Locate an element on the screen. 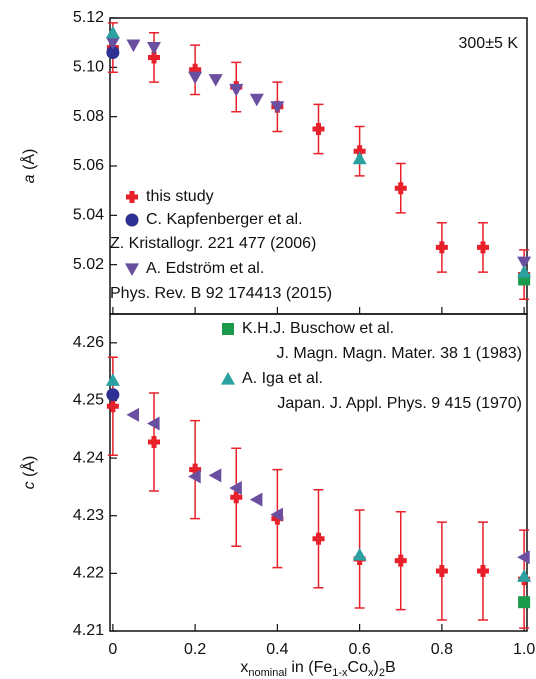 This screenshot has height=679, width=536. x-label-part: Co is located at coordinates (358, 667).